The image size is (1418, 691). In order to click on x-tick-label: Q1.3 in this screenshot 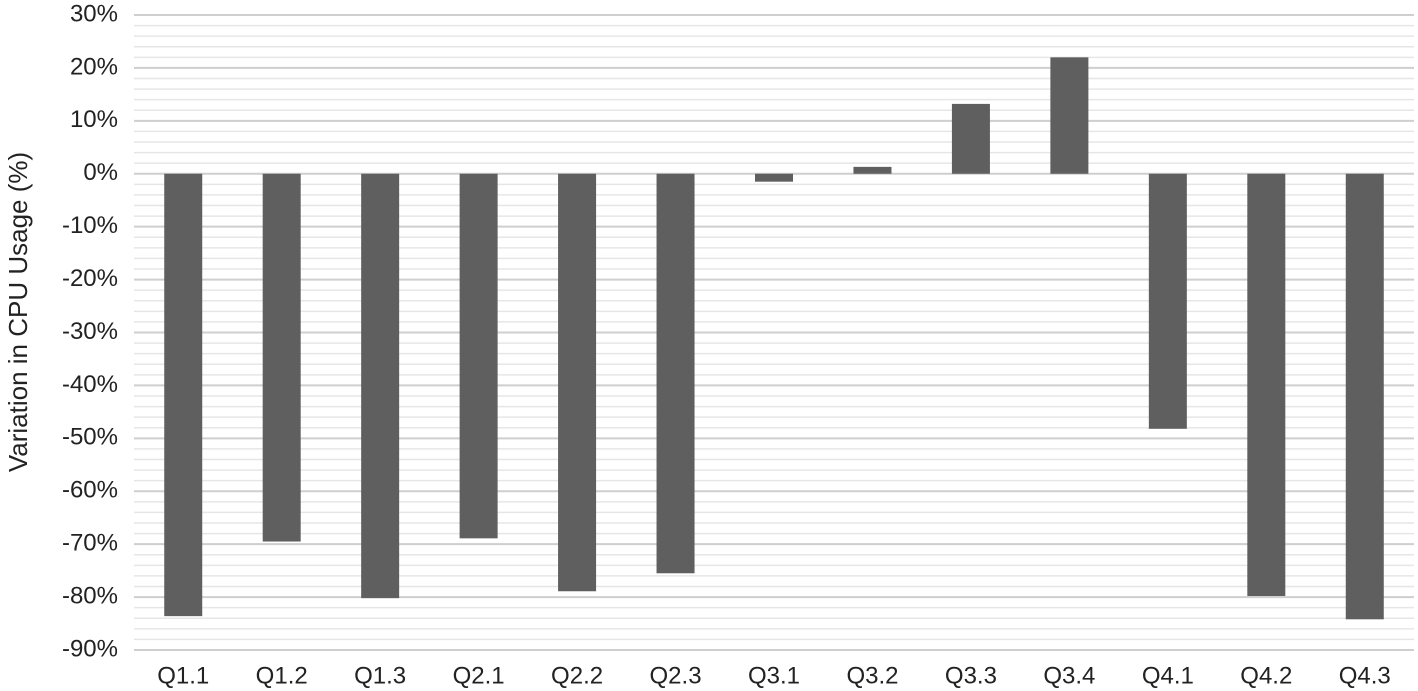, I will do `click(380, 675)`.